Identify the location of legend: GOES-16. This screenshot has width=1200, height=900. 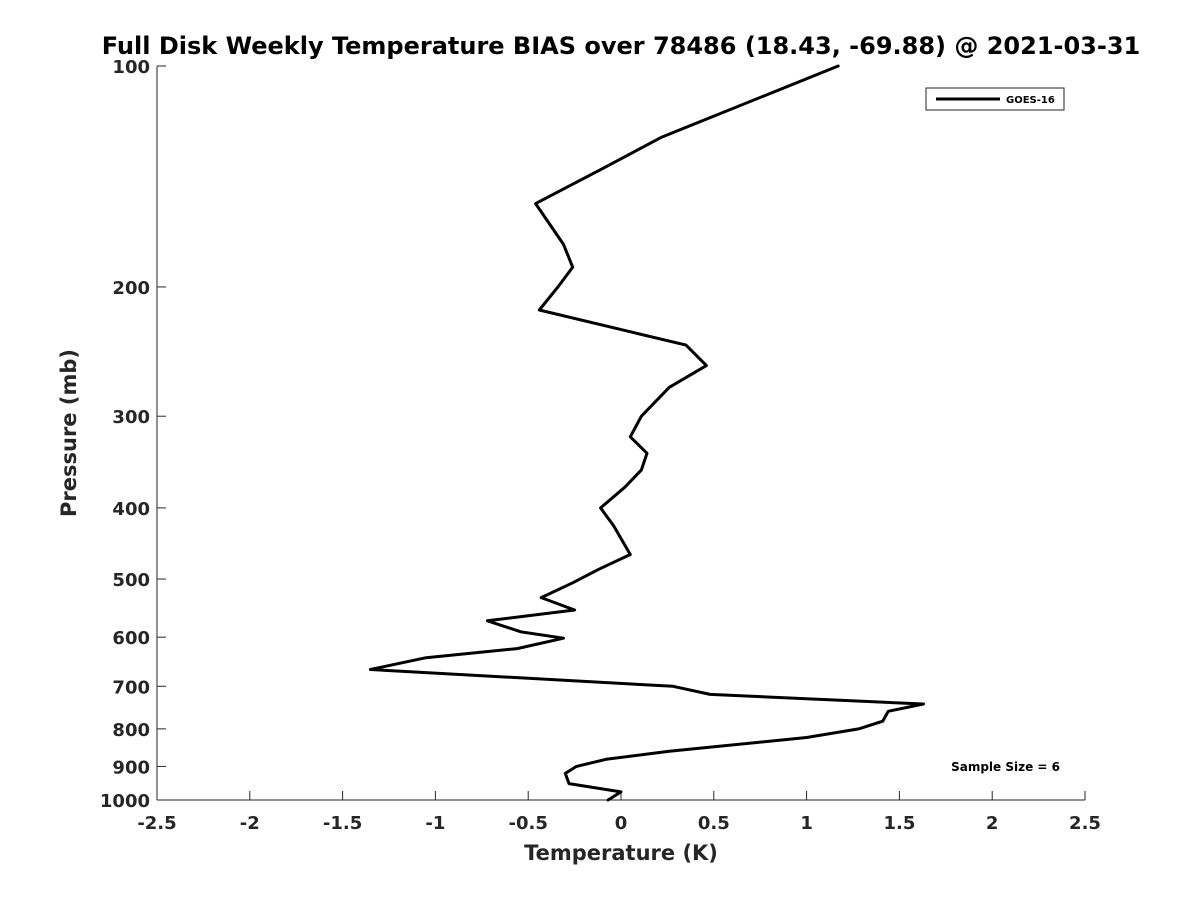
(995, 99).